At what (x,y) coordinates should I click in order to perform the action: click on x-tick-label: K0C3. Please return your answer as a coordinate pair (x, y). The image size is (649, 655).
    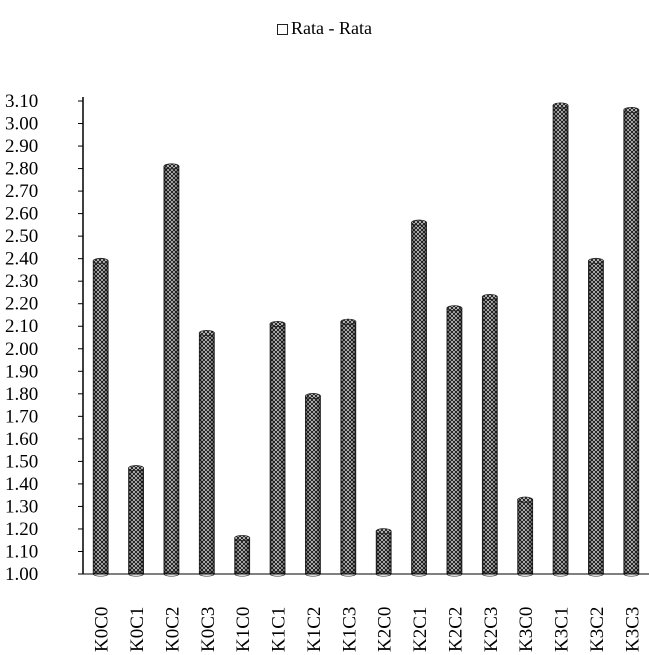
    Looking at the image, I should click on (208, 629).